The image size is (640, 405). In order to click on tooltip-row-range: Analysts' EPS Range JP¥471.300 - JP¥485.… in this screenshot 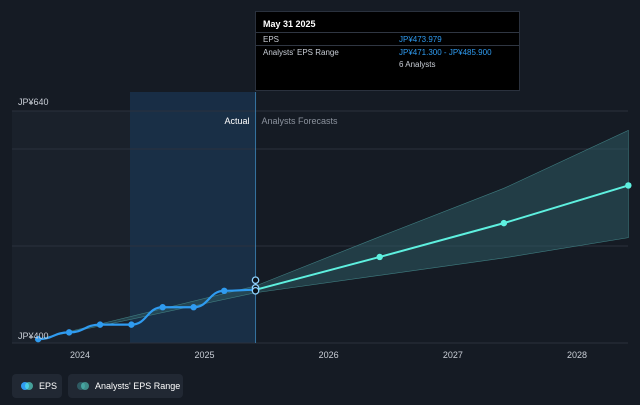, I will do `click(387, 52)`.